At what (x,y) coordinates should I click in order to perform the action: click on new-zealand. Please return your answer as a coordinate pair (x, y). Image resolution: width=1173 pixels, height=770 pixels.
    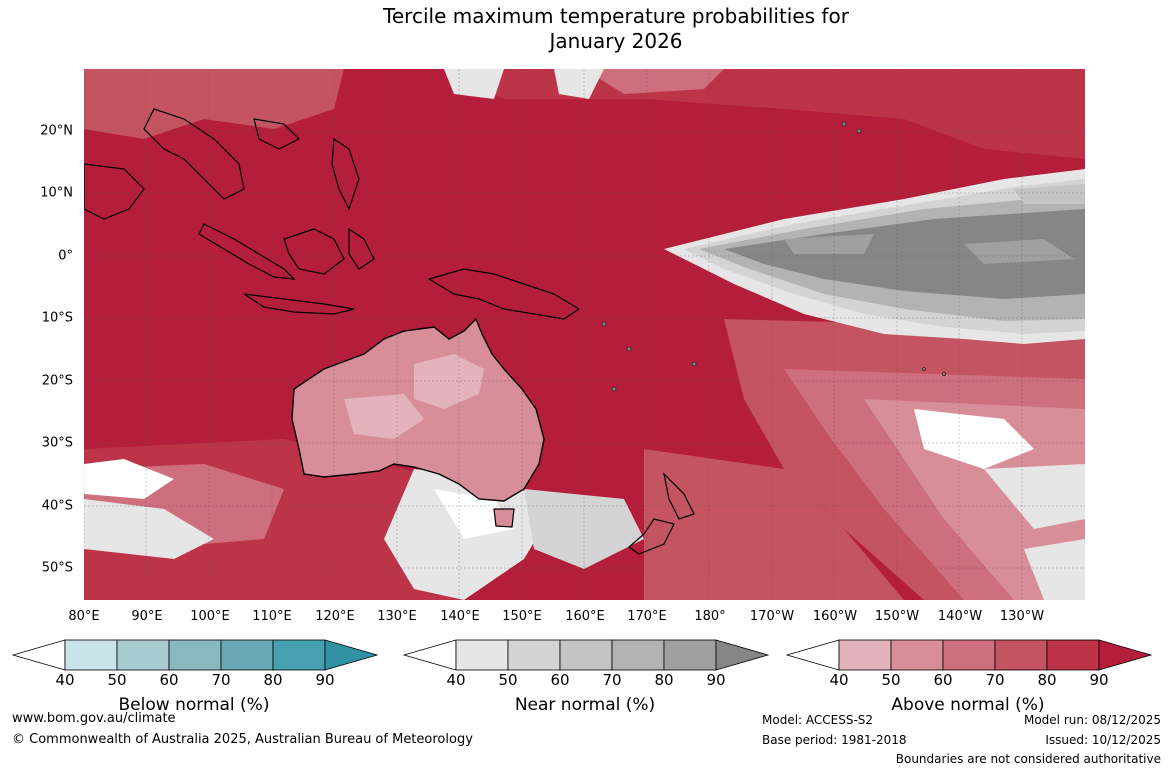
    Looking at the image, I should click on (661, 513).